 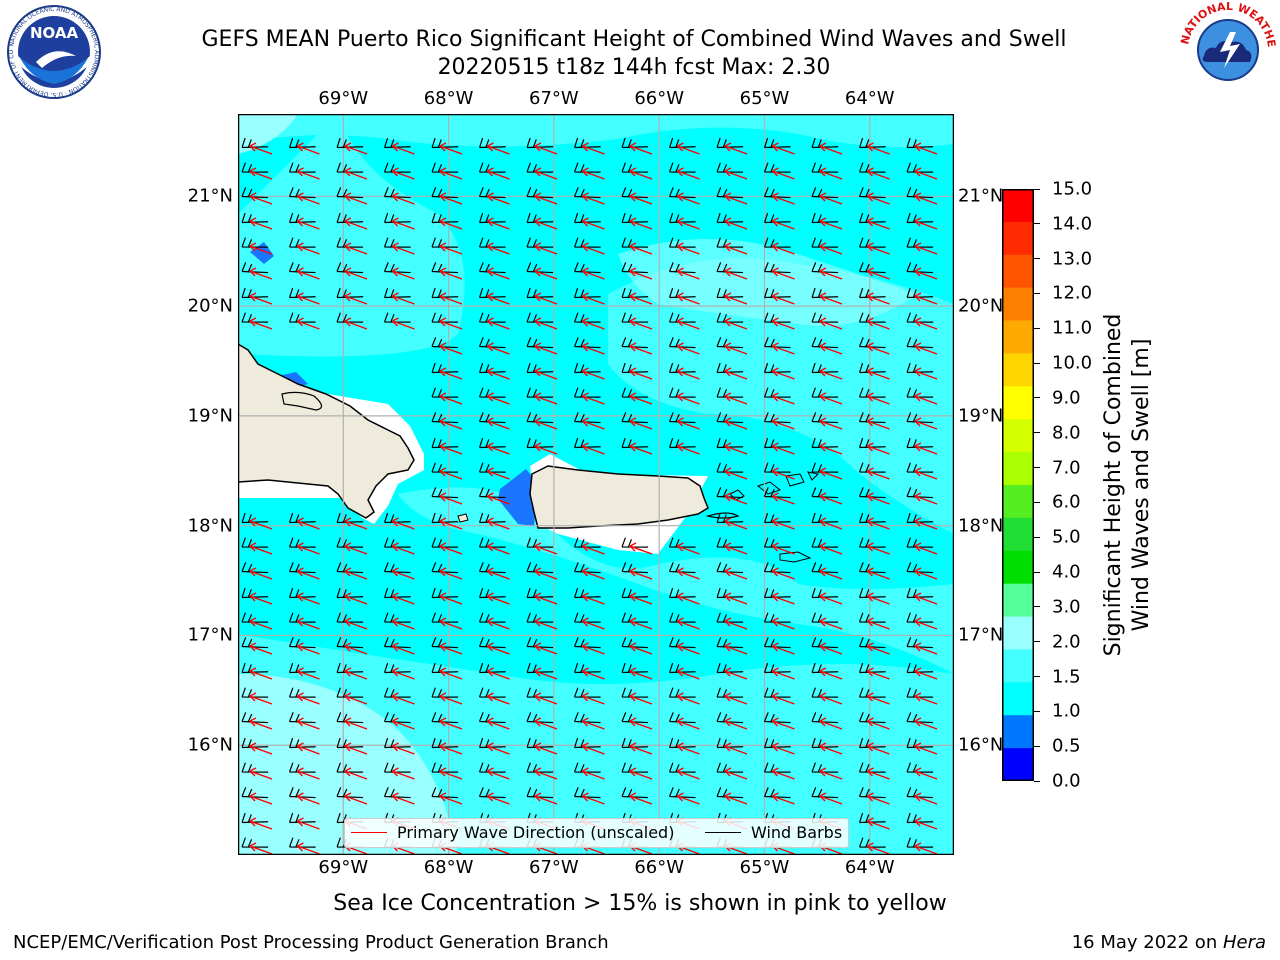 What do you see at coordinates (448, 98) in the screenshot?
I see `lon-label-top-1: 68°W` at bounding box center [448, 98].